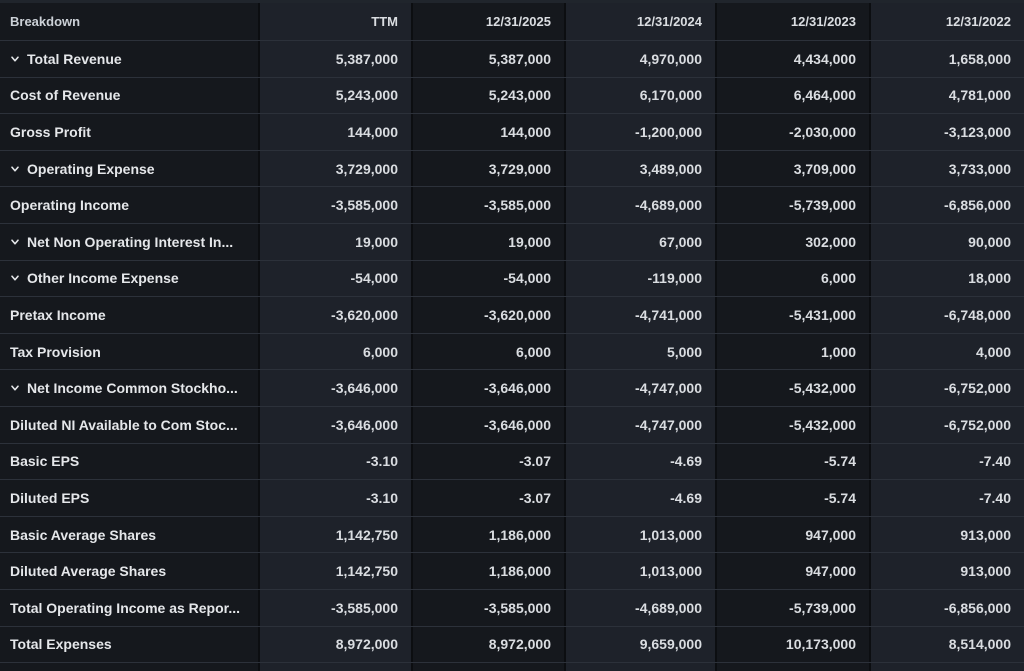 This screenshot has height=671, width=1024. Describe the element at coordinates (512, 667) in the screenshot. I see `table-row-partial` at that location.